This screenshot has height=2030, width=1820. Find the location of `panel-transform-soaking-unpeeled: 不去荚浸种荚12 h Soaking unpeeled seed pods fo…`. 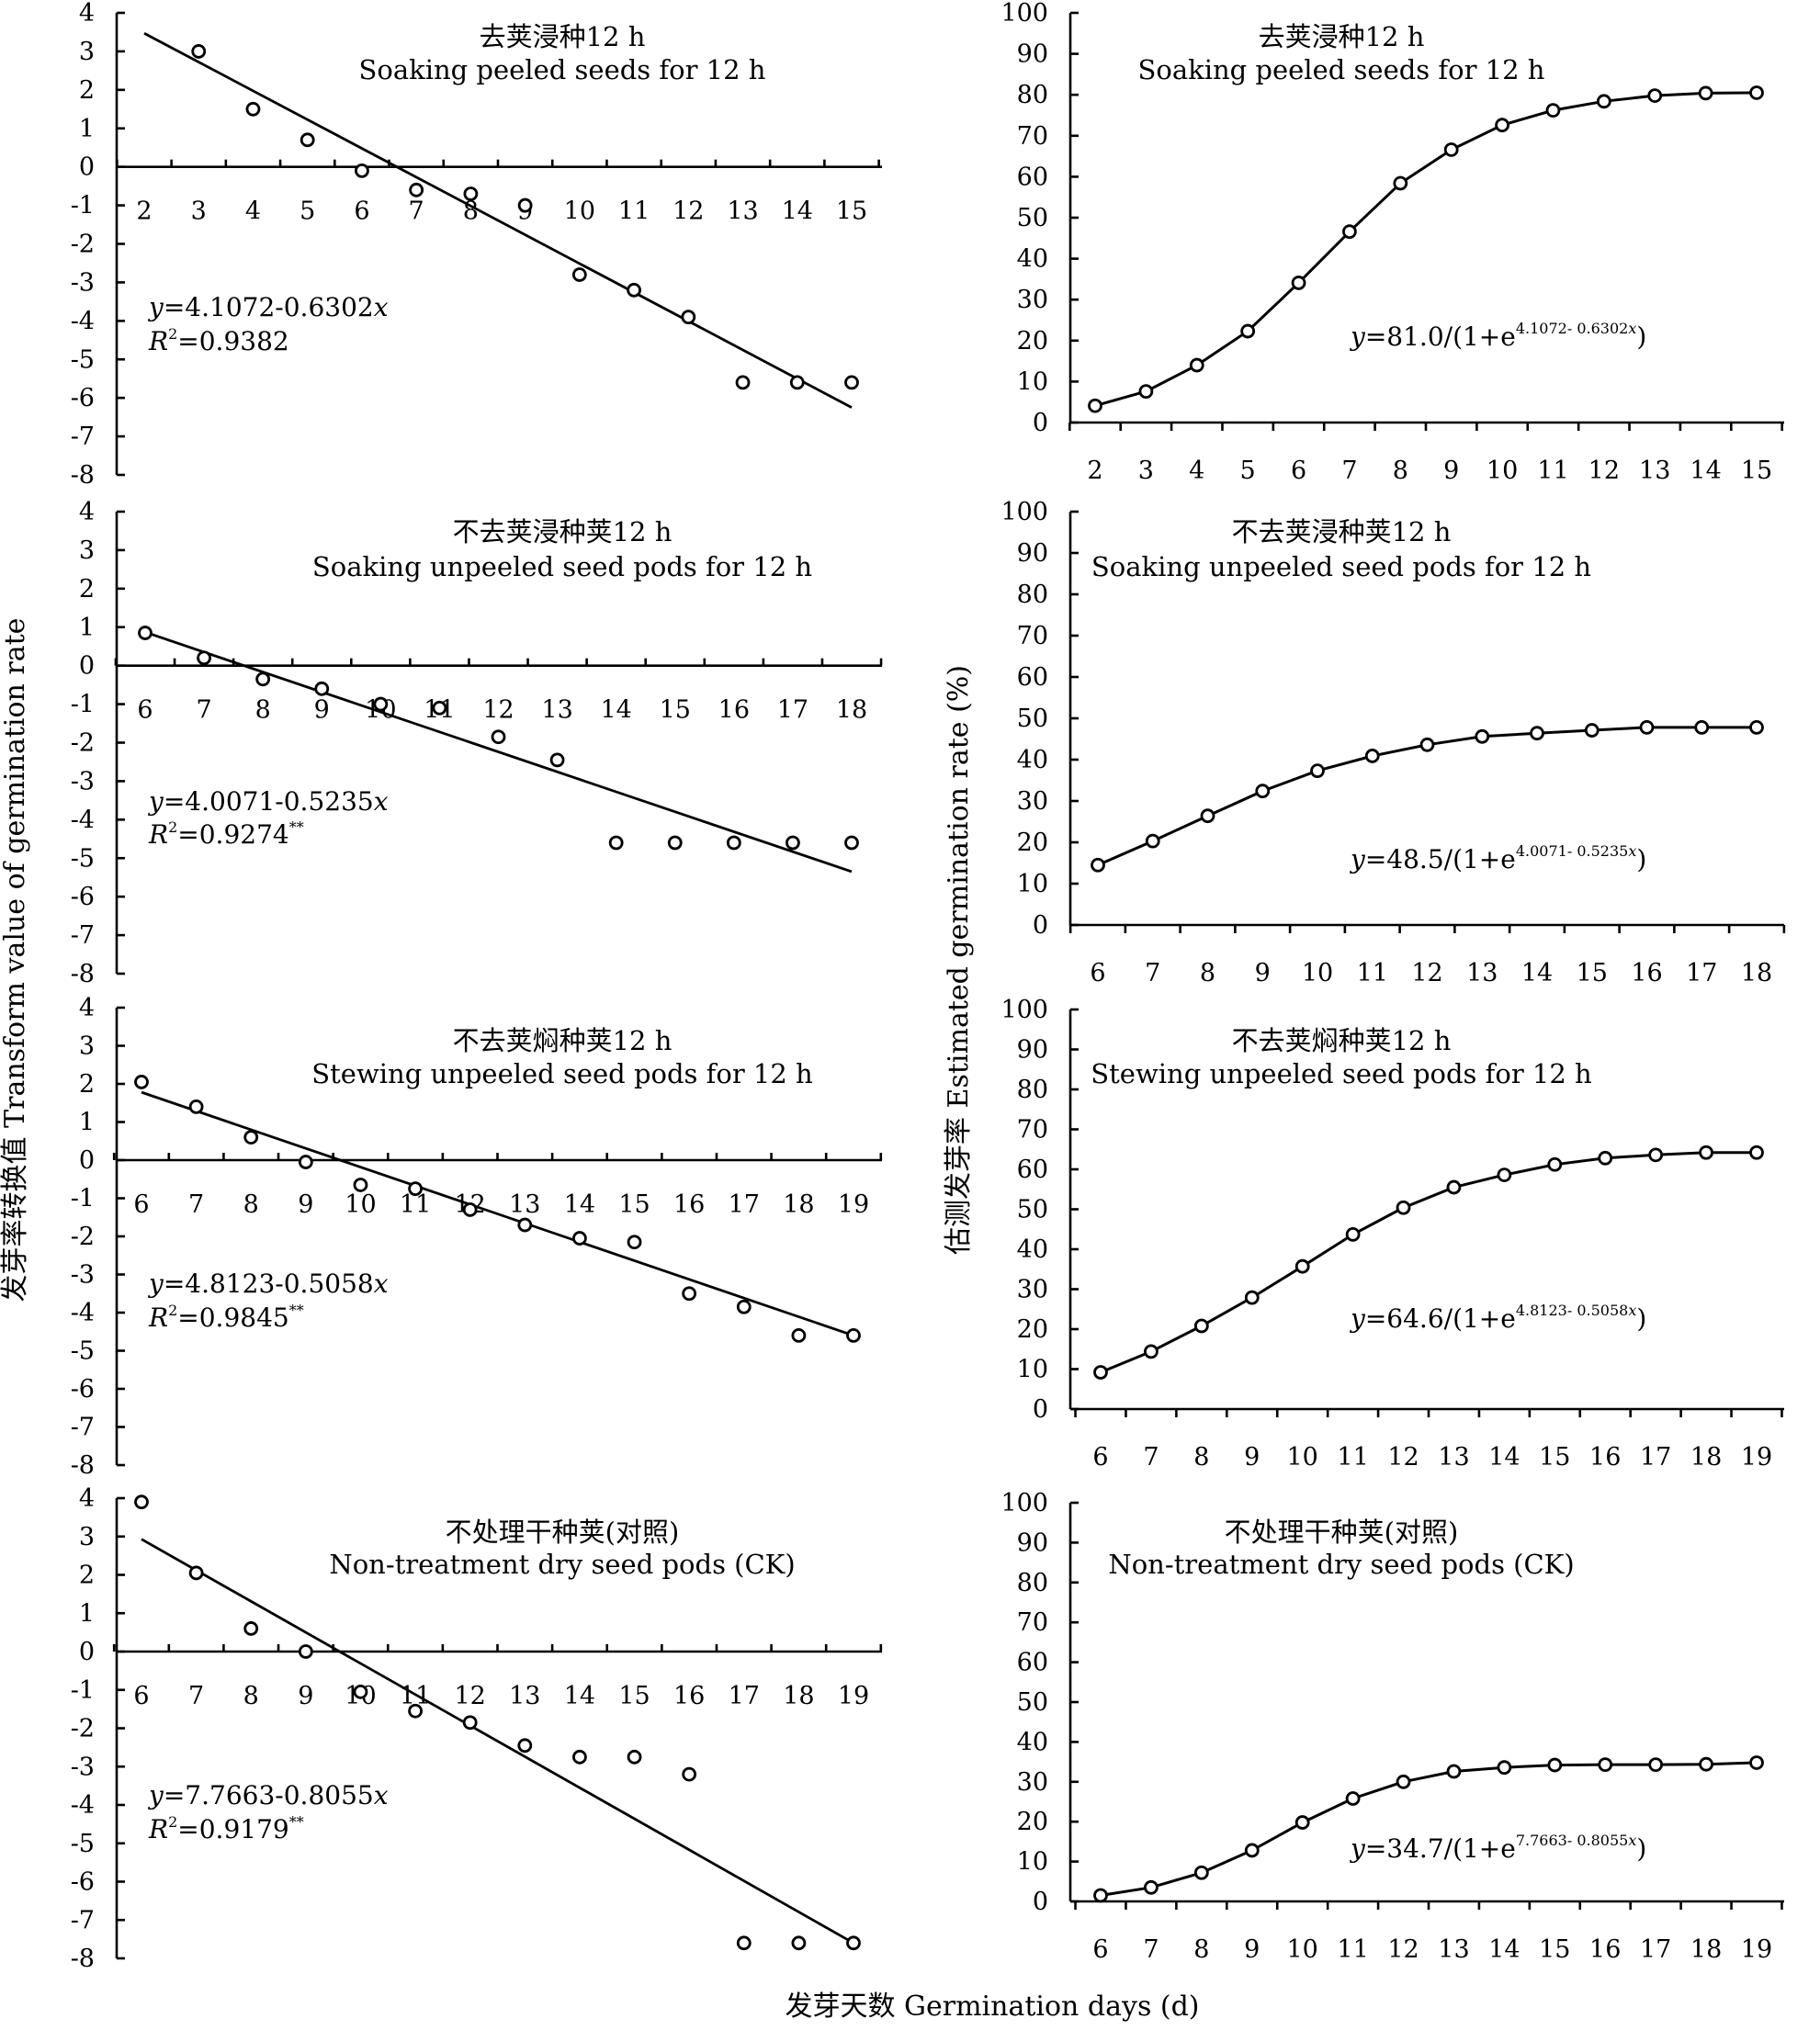

panel-transform-soaking-unpeeled: 不去荚浸种荚12 h Soaking unpeeled seed pods fo… is located at coordinates (477, 743).